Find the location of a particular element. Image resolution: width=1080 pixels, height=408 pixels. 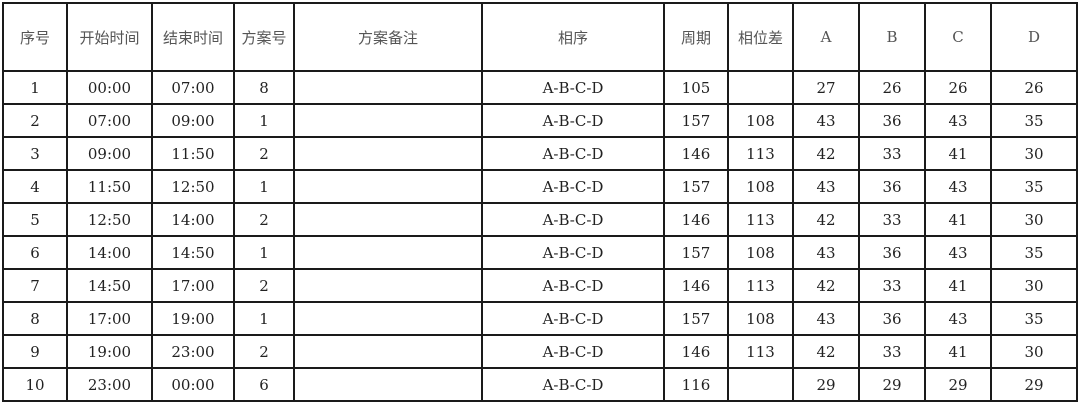

cell-end-time: 09:00 is located at coordinates (193, 120).